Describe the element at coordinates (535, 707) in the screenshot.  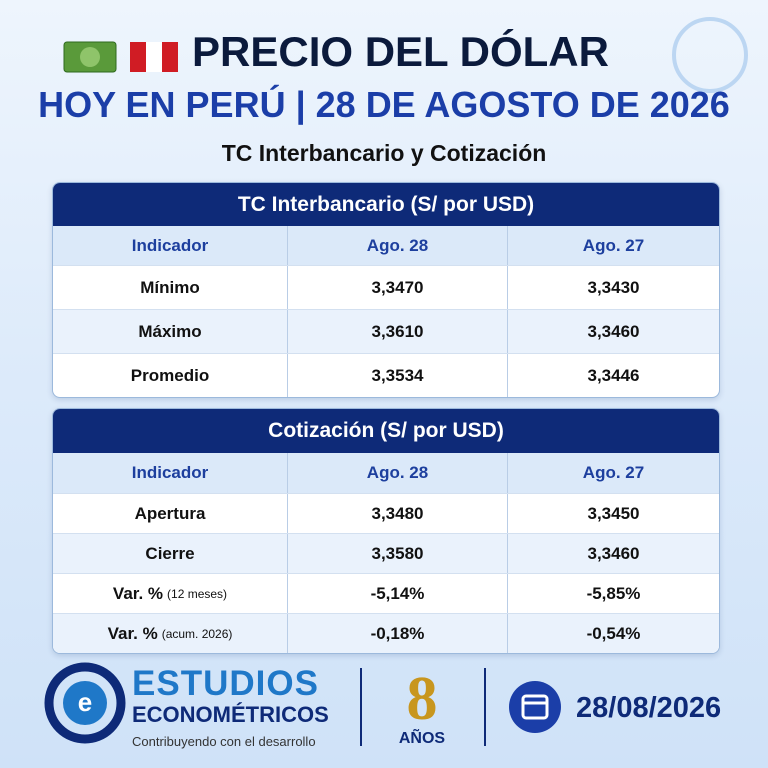
I see `calendar-icon` at that location.